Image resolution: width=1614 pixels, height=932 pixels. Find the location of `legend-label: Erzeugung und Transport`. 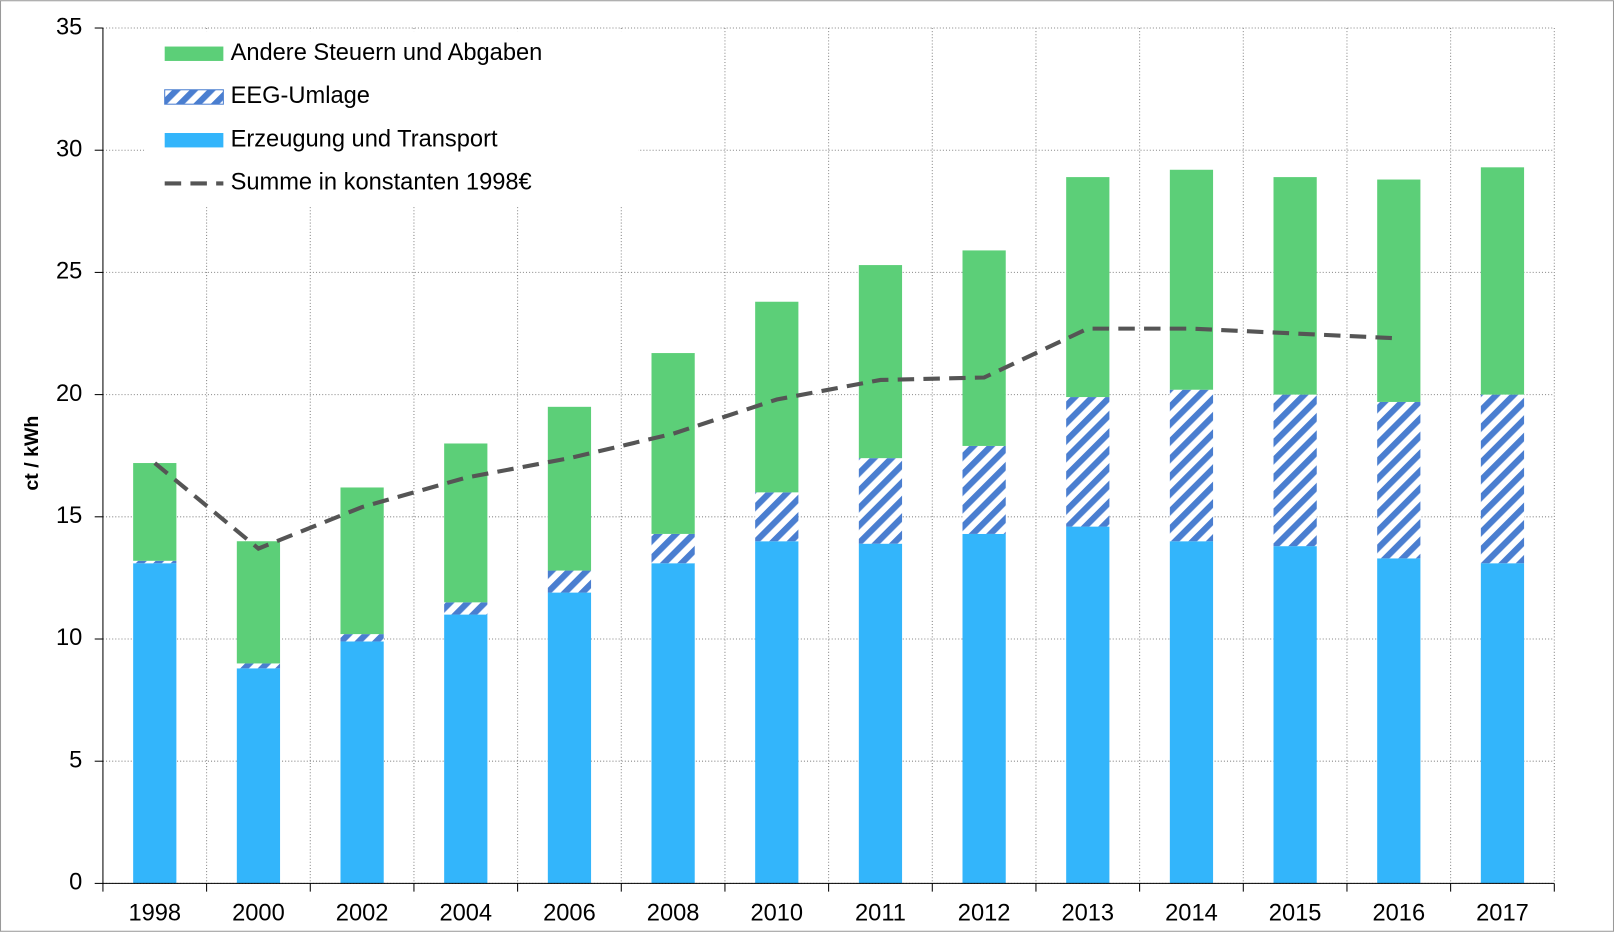

legend-label: Erzeugung und Transport is located at coordinates (364, 139).